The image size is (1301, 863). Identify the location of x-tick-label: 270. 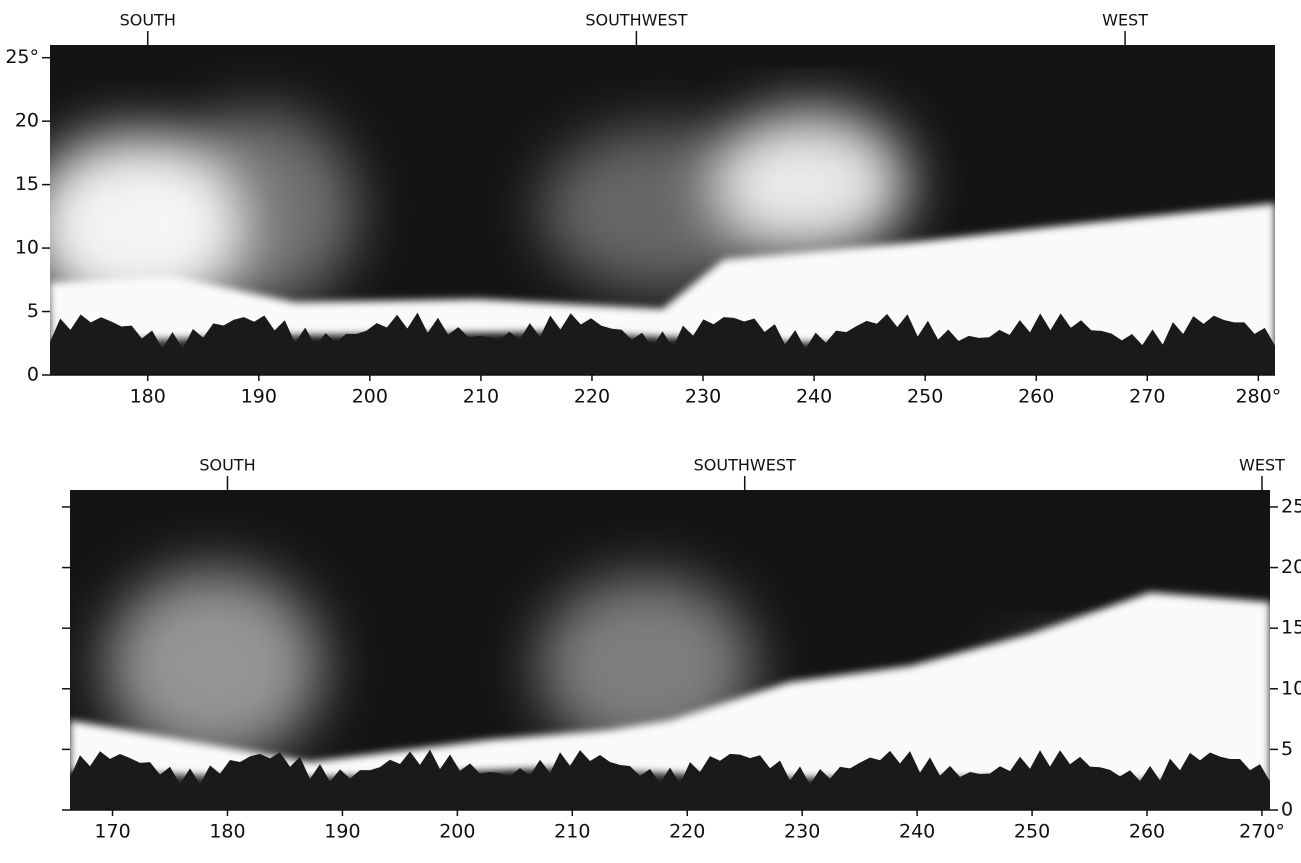
(1147, 397).